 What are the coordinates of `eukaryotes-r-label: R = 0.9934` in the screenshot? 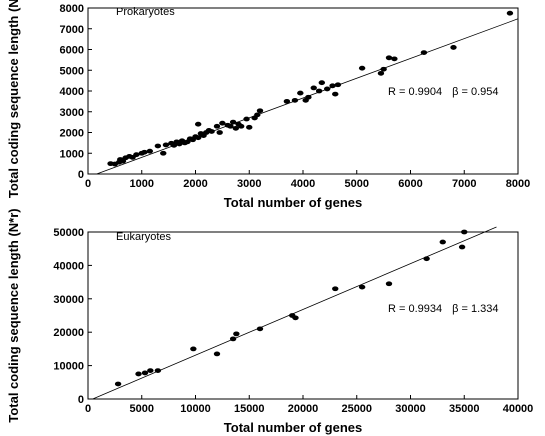 It's located at (415, 309).